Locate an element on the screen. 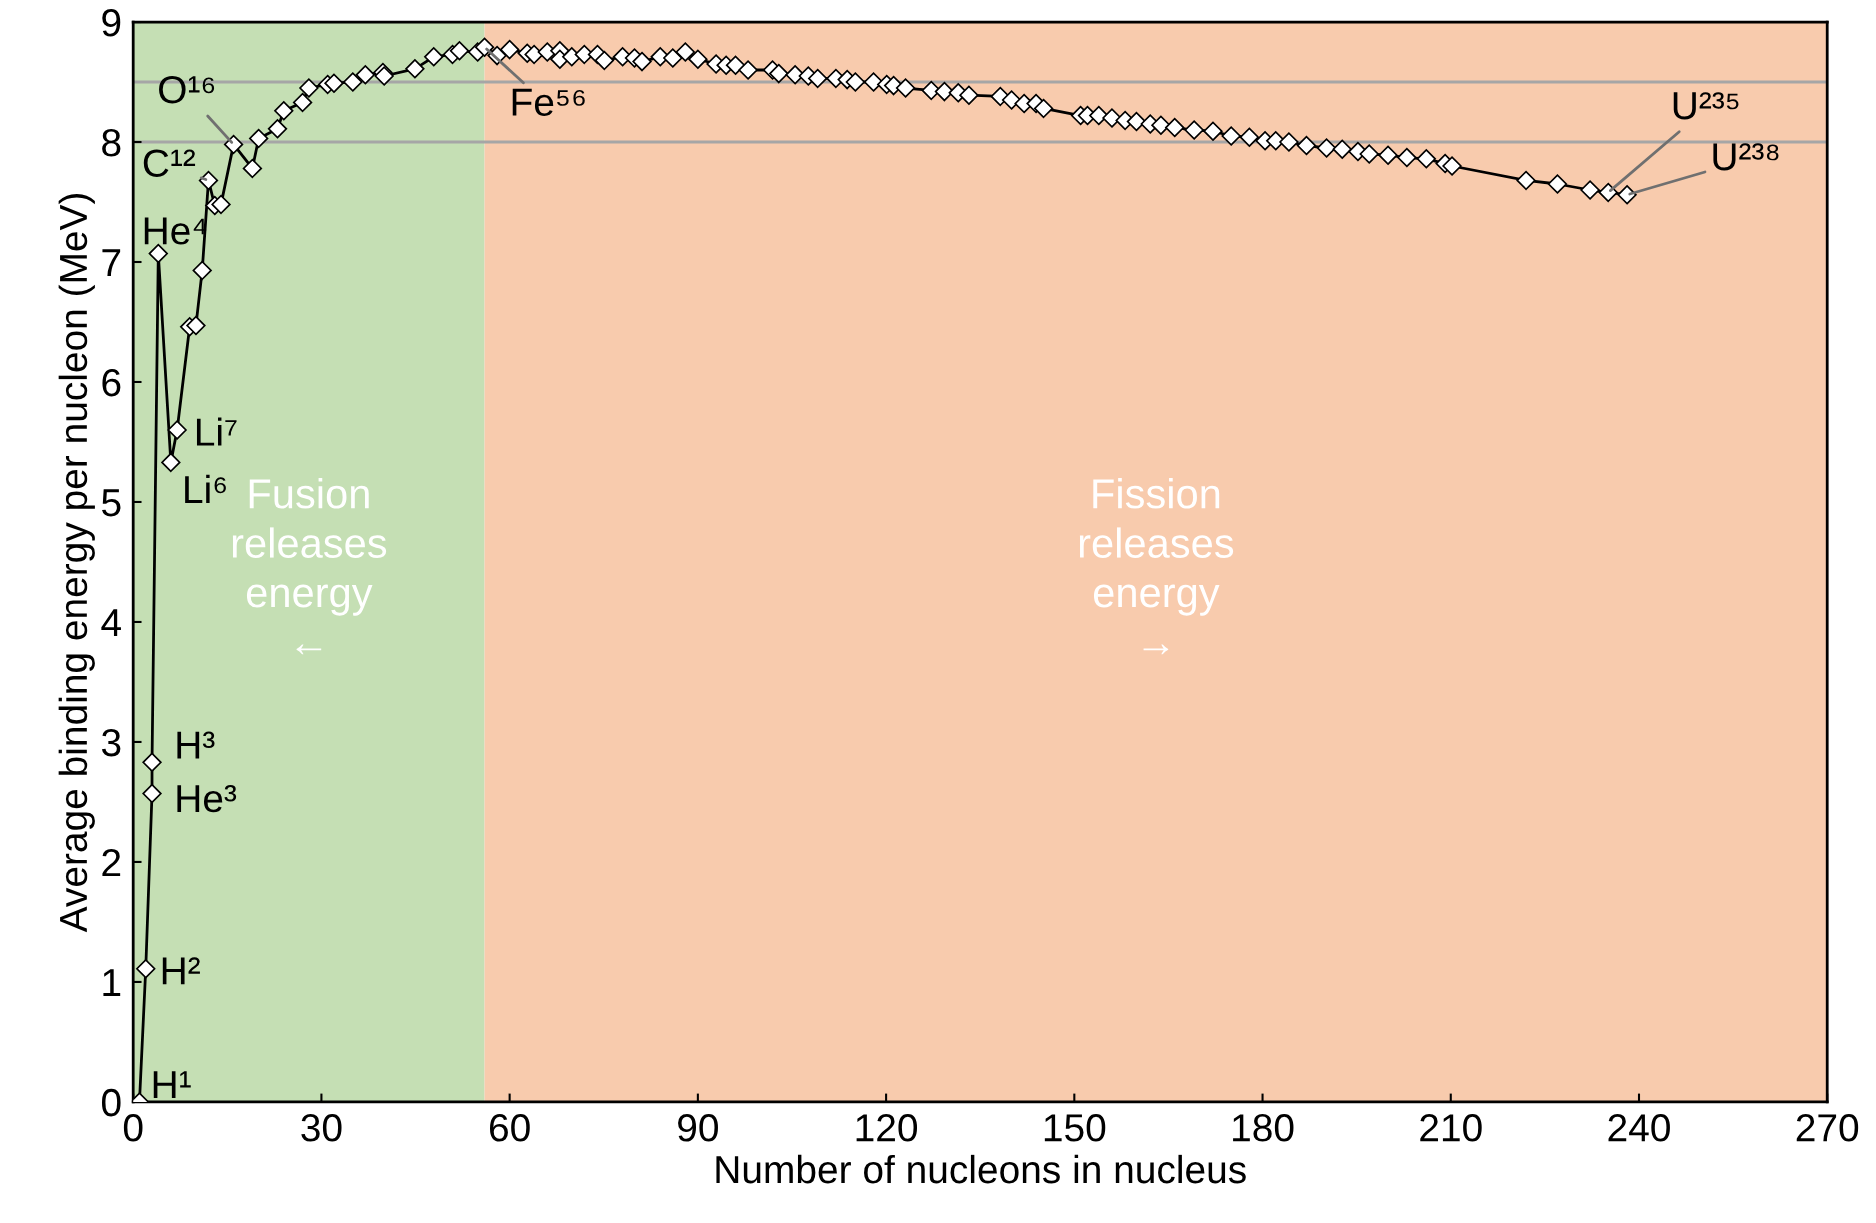  band-label: Fission releases energy → is located at coordinates (1156, 566).